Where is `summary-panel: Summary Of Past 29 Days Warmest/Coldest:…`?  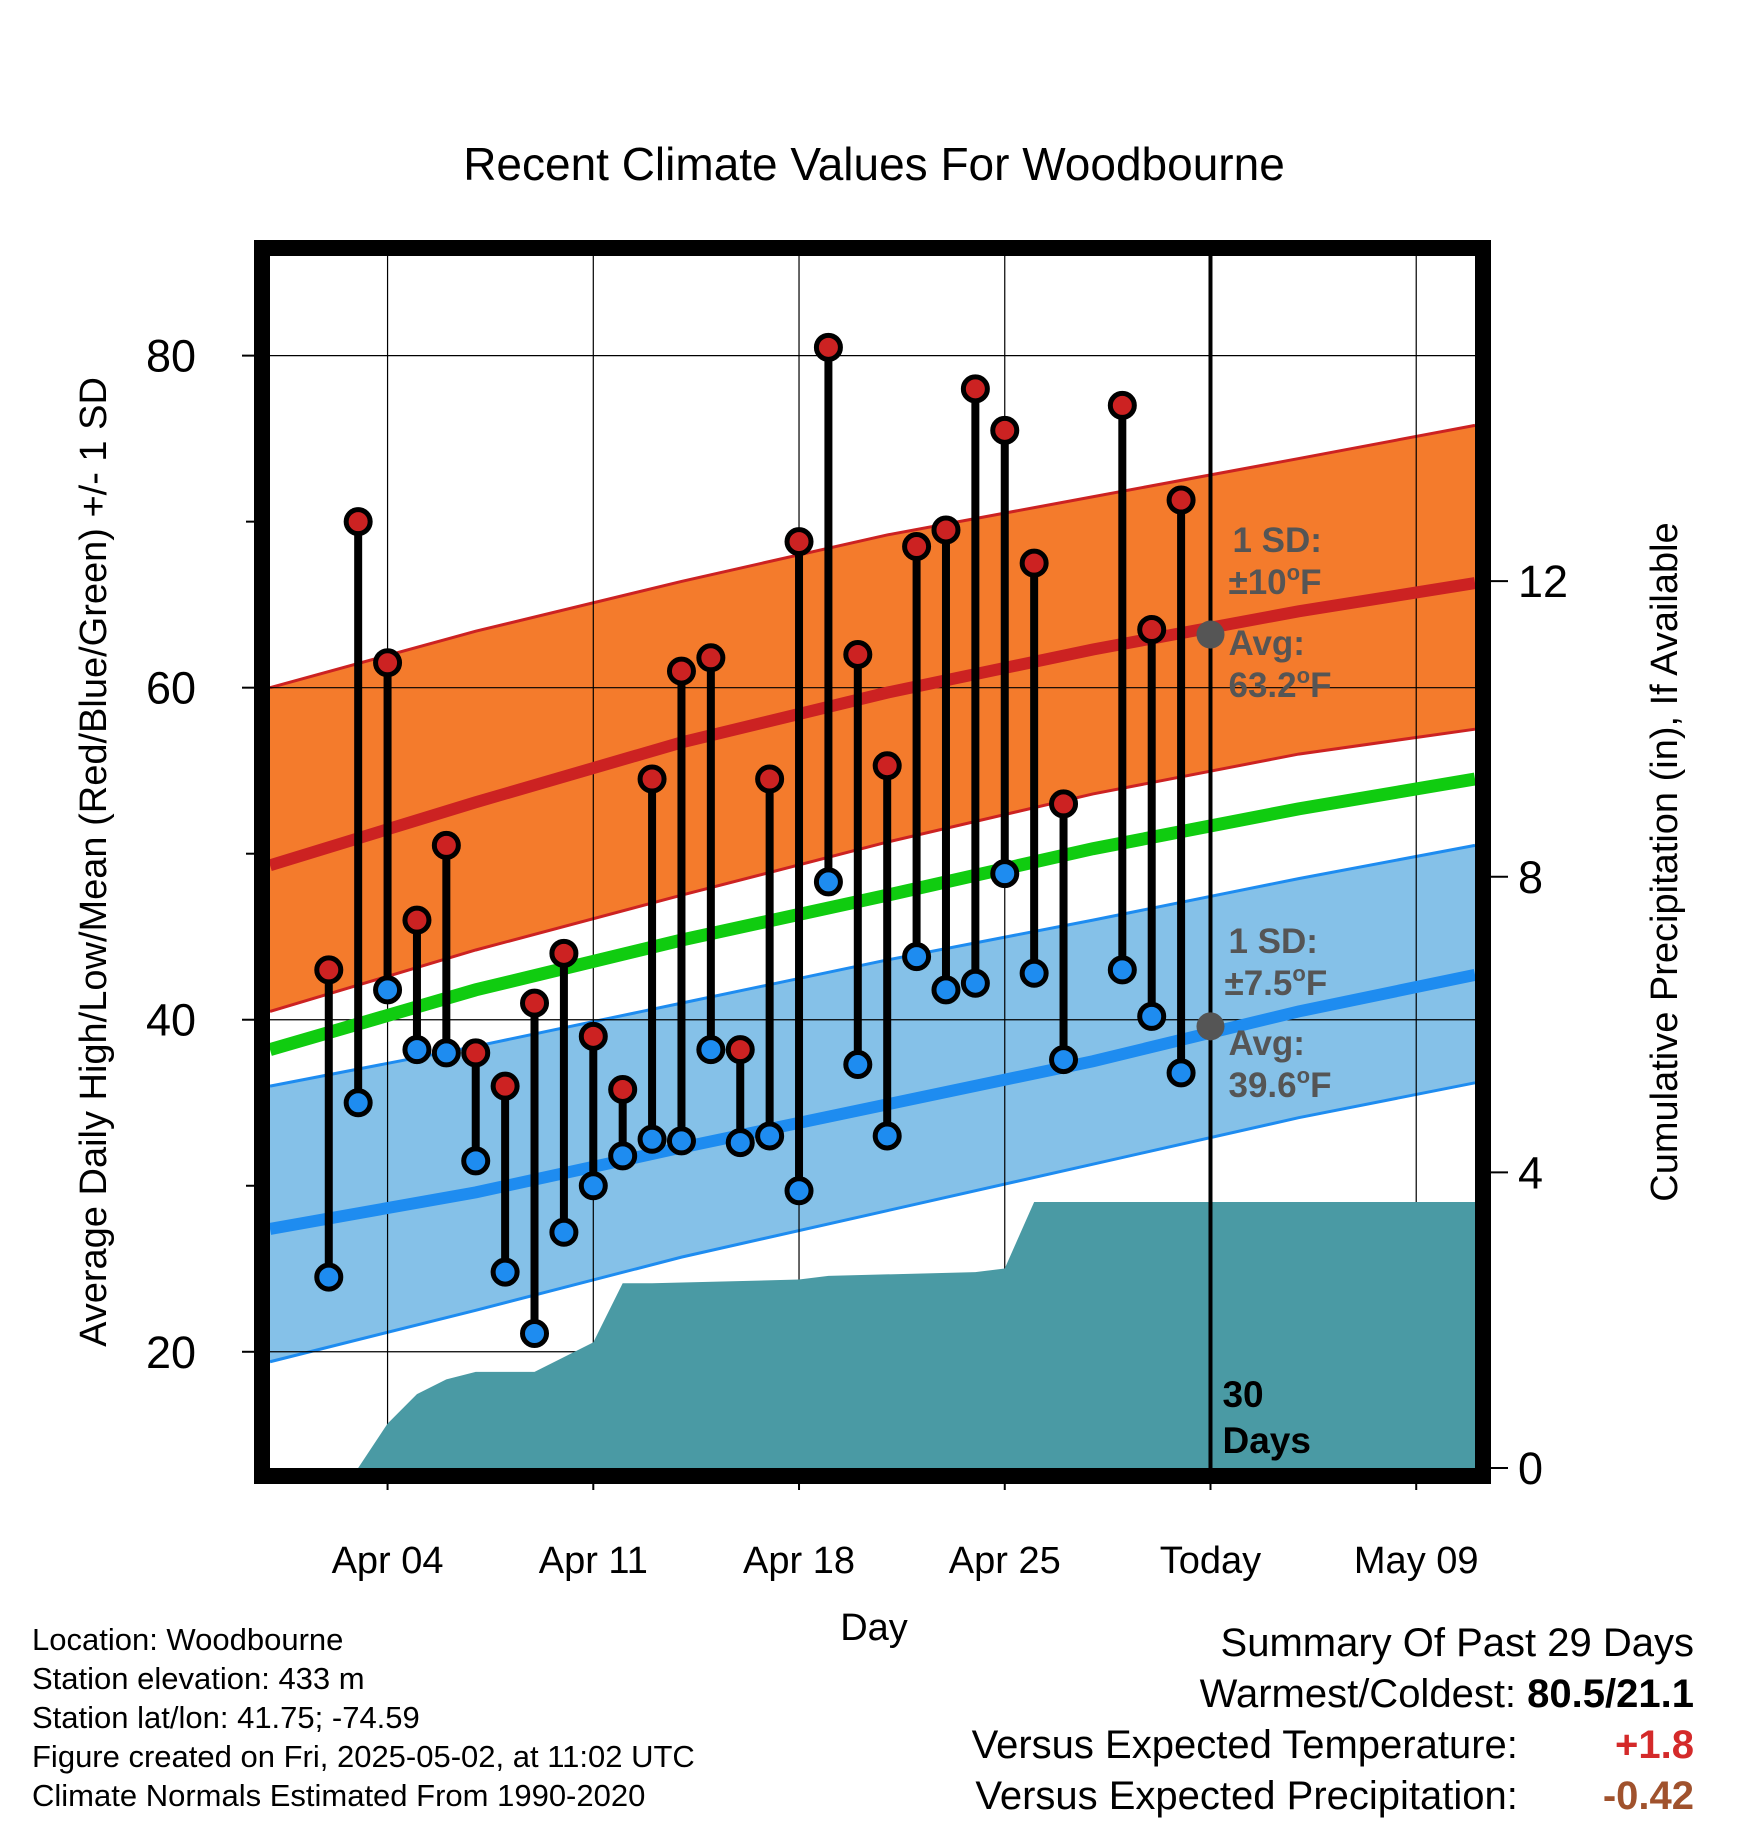 summary-panel: Summary Of Past 29 Days Warmest/Coldest:… is located at coordinates (1333, 1720).